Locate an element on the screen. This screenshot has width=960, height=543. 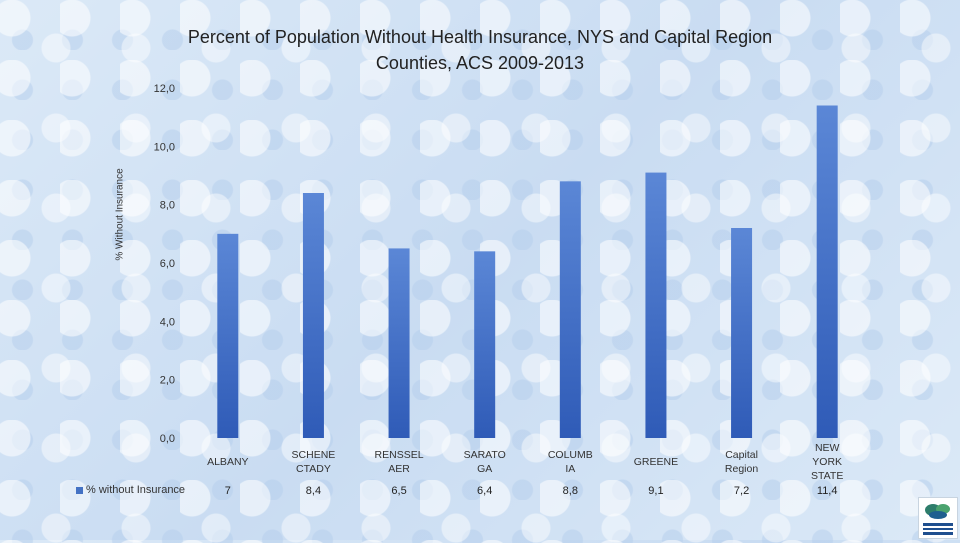
category-label-line: ALBANY is located at coordinates (228, 462).